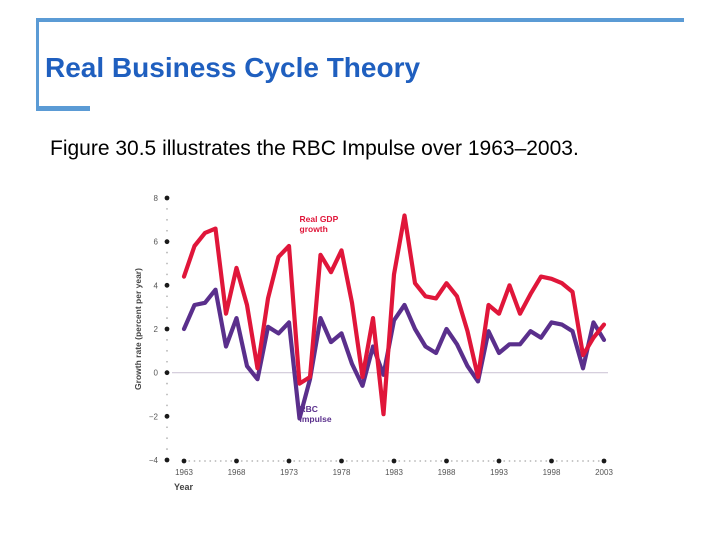  Describe the element at coordinates (316, 419) in the screenshot. I see `annotation-rbc-impulse: impulse` at that location.